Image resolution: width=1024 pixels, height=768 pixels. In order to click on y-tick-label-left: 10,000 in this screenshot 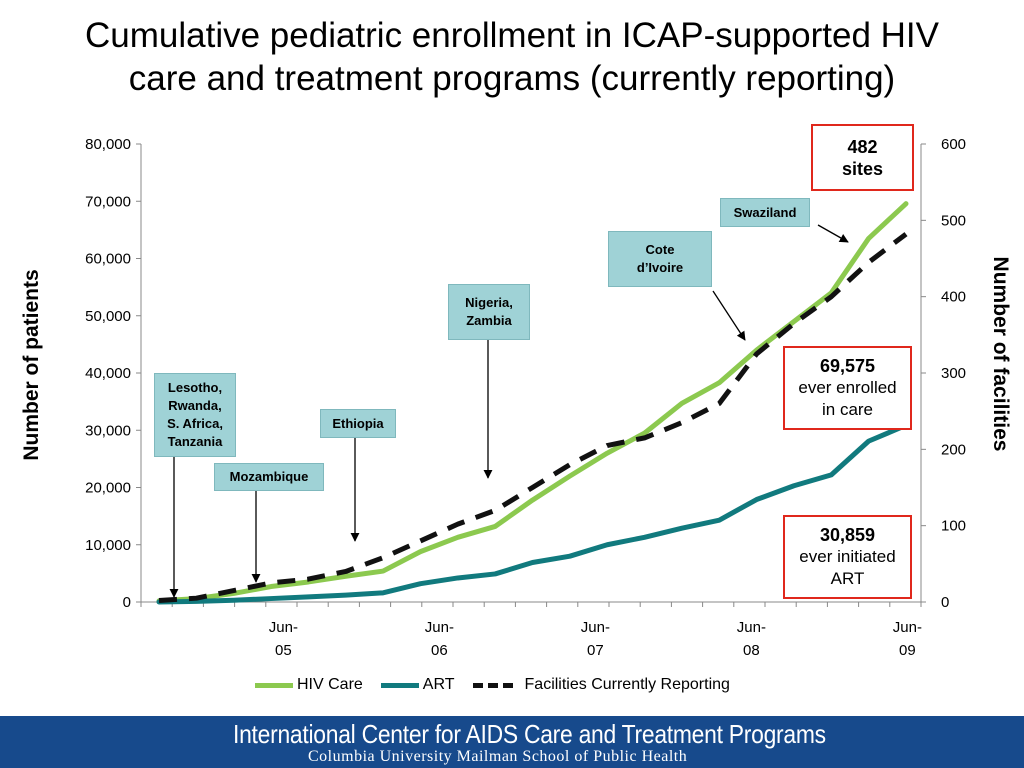, I will do `click(108, 545)`.